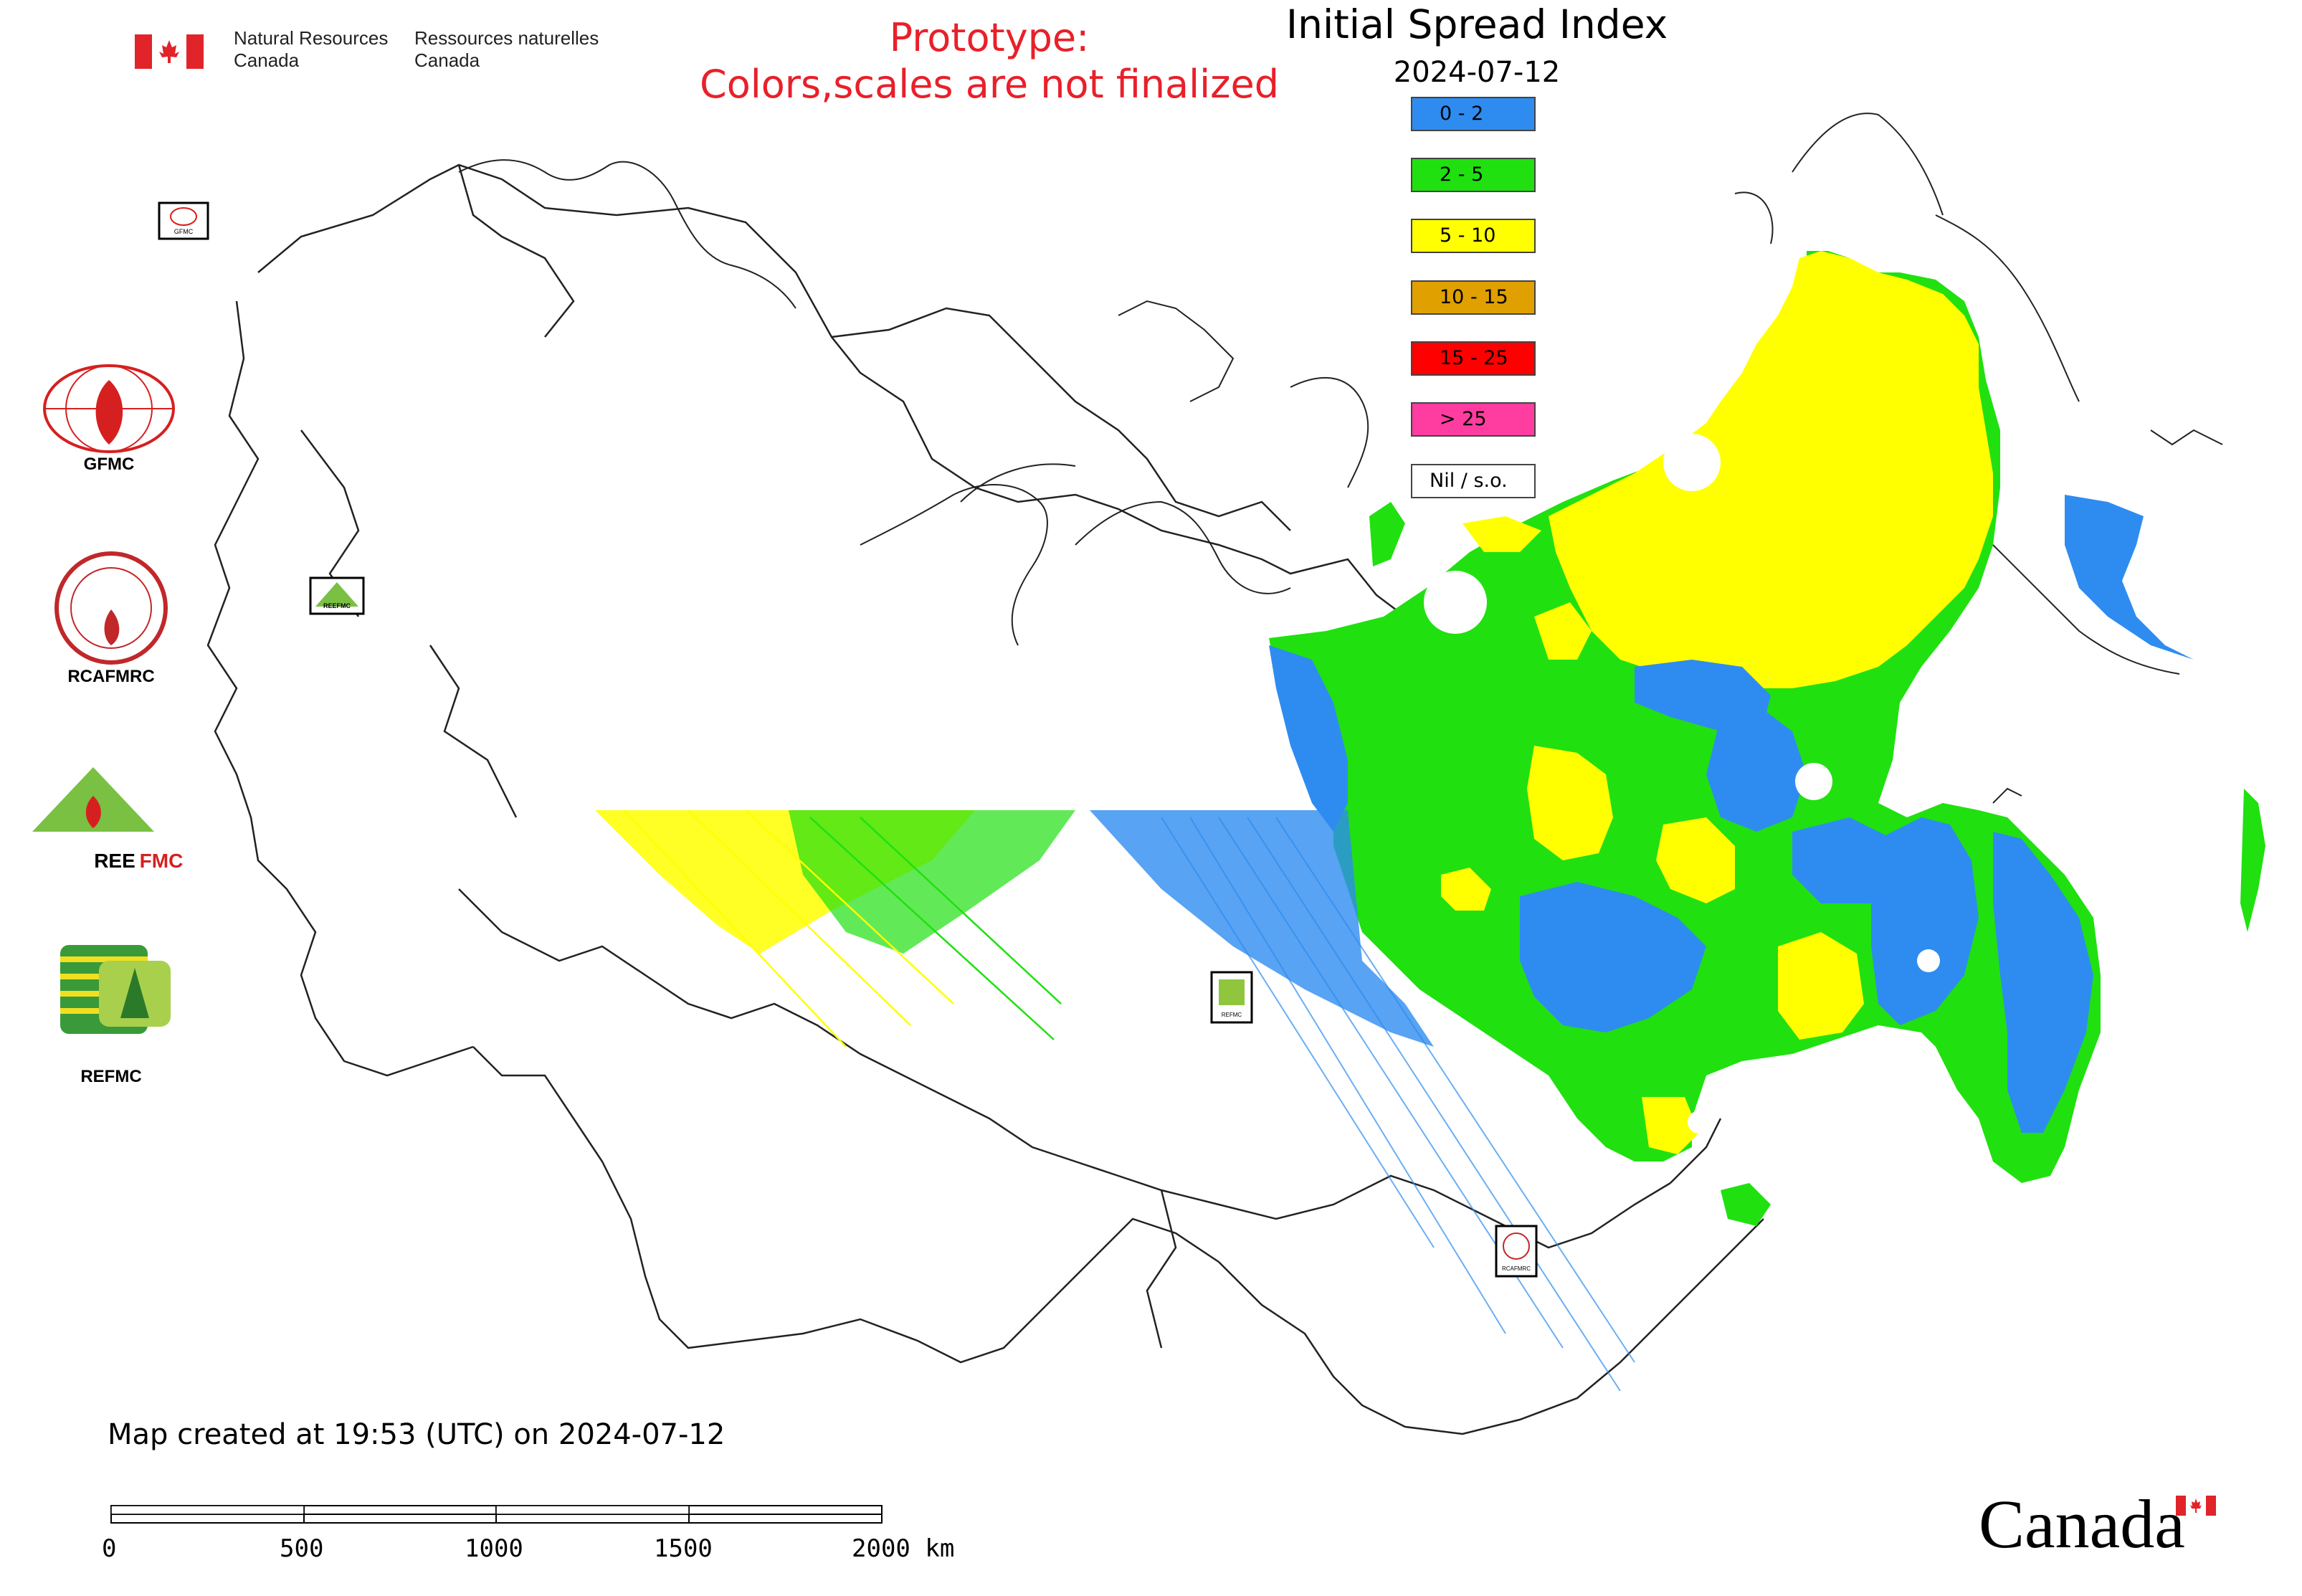 This screenshot has height=1596, width=2302. I want to click on scale-bar, so click(497, 1514).